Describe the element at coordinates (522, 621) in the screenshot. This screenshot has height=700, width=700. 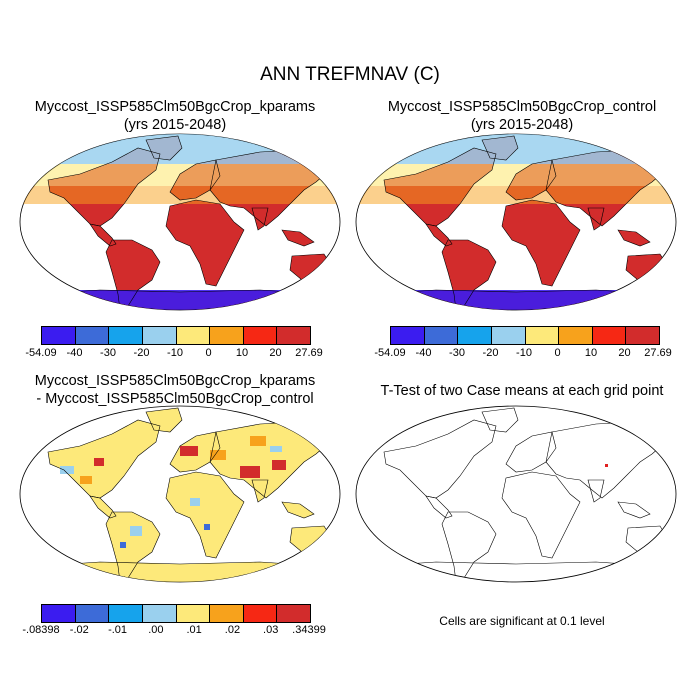
I see `significance-note: Cells are significant at 0.1 level` at that location.